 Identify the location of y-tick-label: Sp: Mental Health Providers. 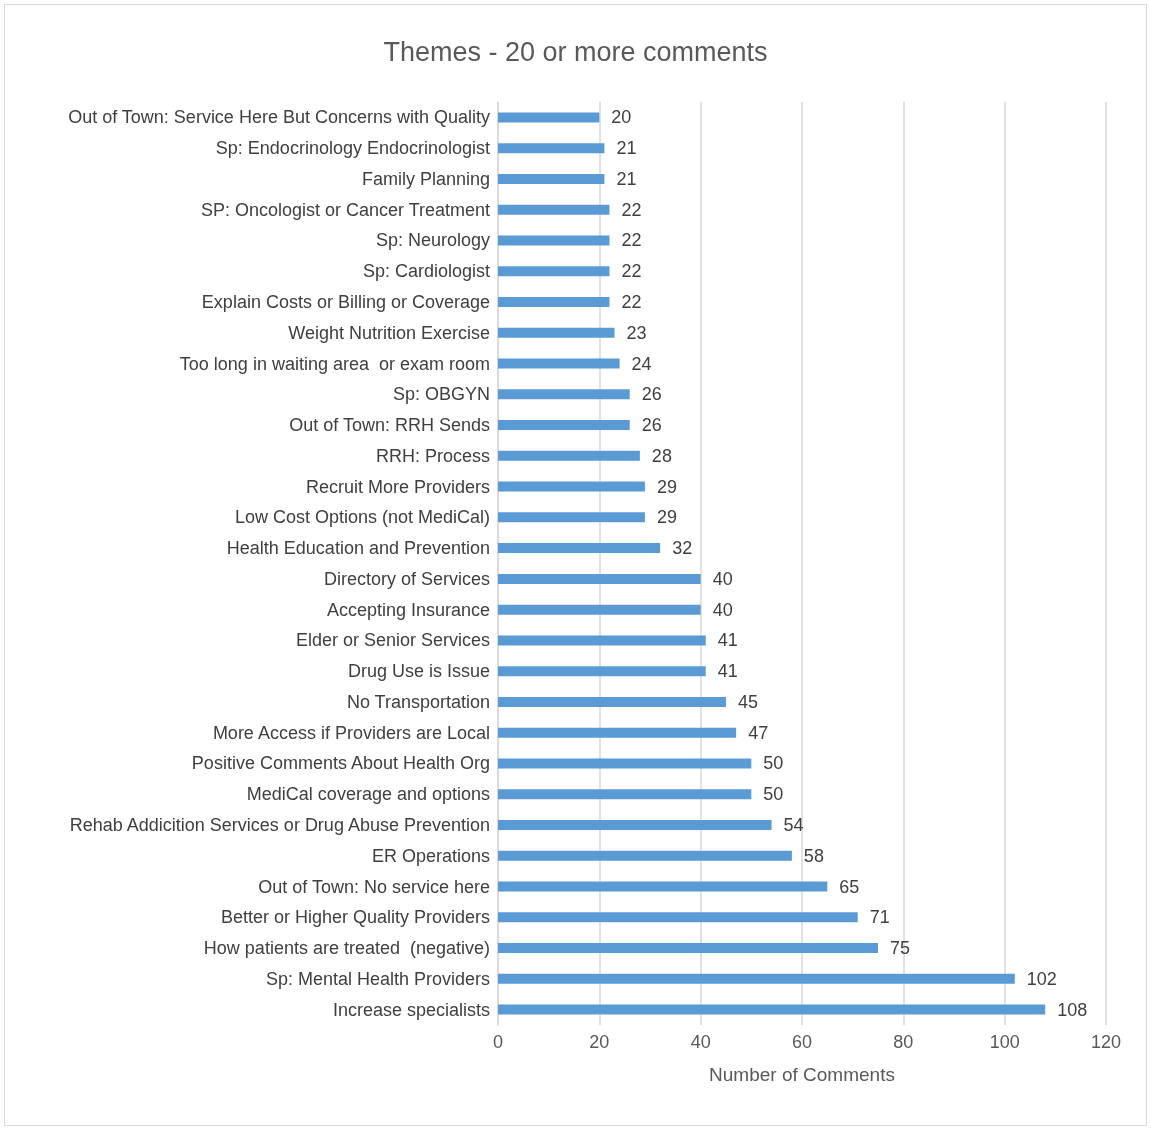
(377, 978).